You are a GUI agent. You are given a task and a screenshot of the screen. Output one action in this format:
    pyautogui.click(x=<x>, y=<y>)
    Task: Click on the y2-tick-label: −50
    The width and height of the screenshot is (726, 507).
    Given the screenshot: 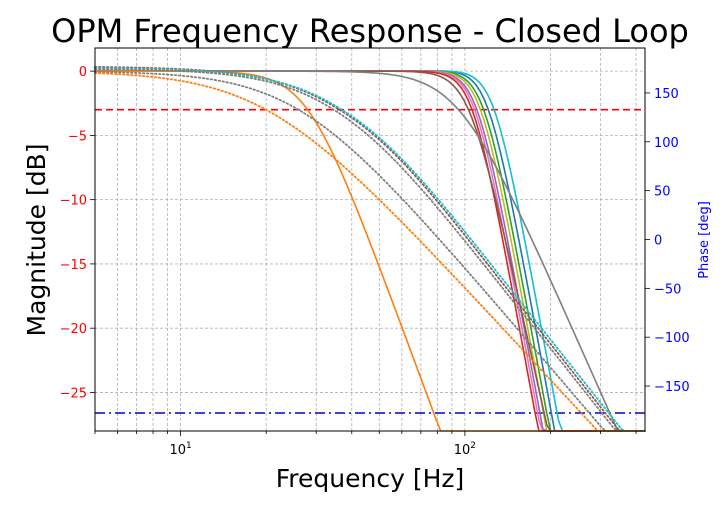 What is the action you would take?
    pyautogui.click(x=667, y=289)
    